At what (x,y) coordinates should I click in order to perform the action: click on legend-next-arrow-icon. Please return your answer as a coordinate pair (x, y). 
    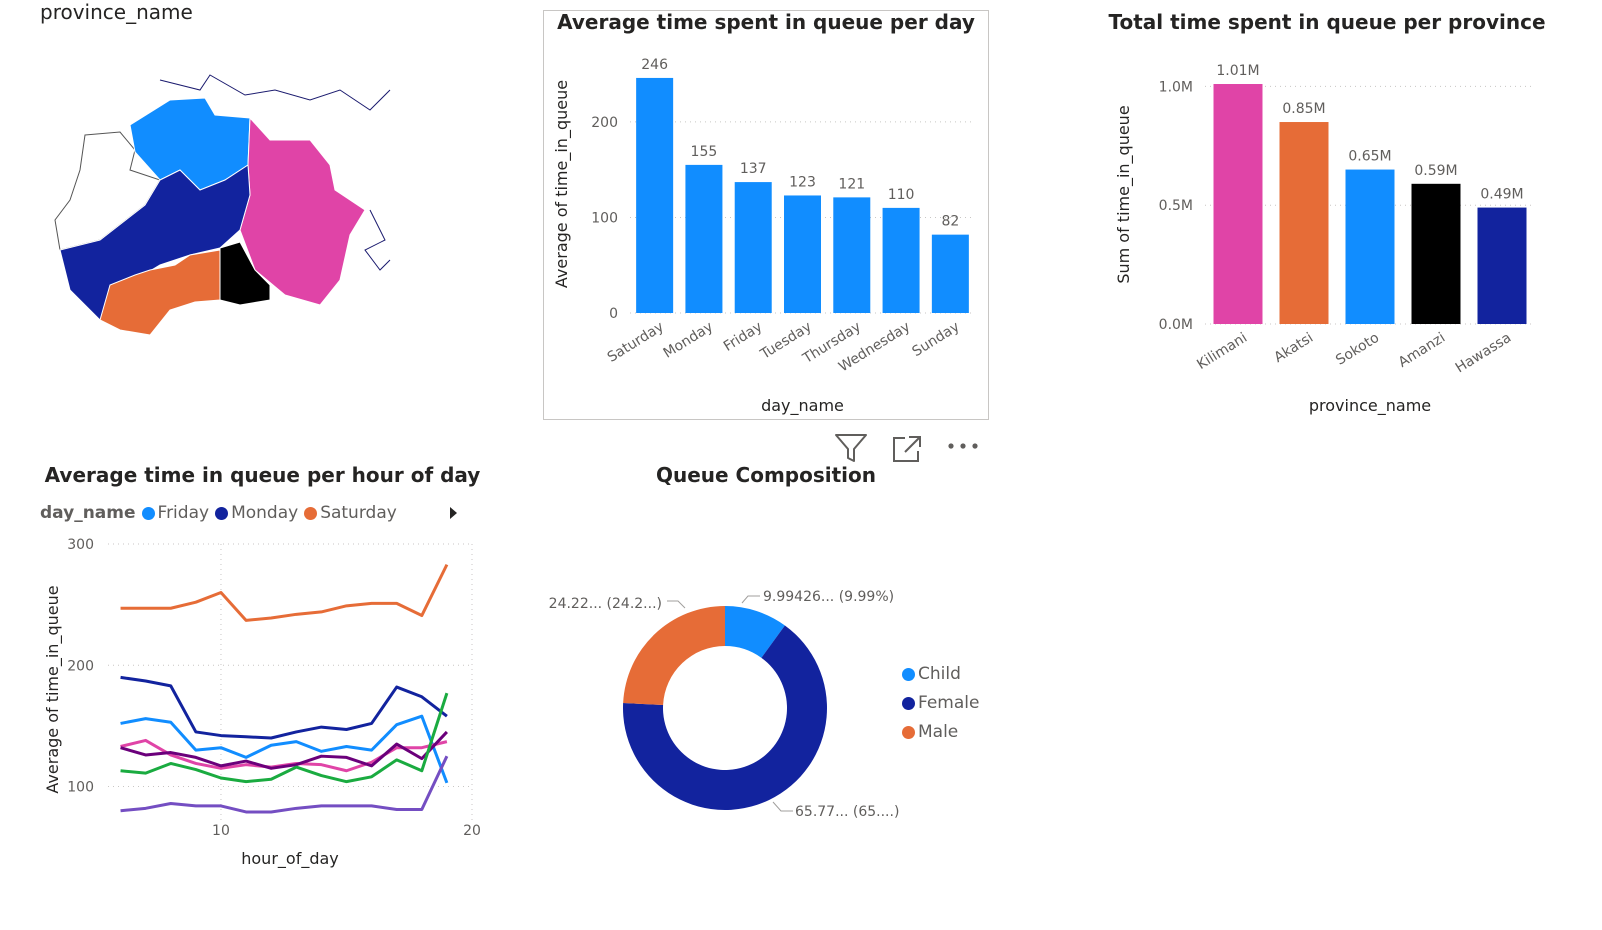
    Looking at the image, I should click on (453, 513).